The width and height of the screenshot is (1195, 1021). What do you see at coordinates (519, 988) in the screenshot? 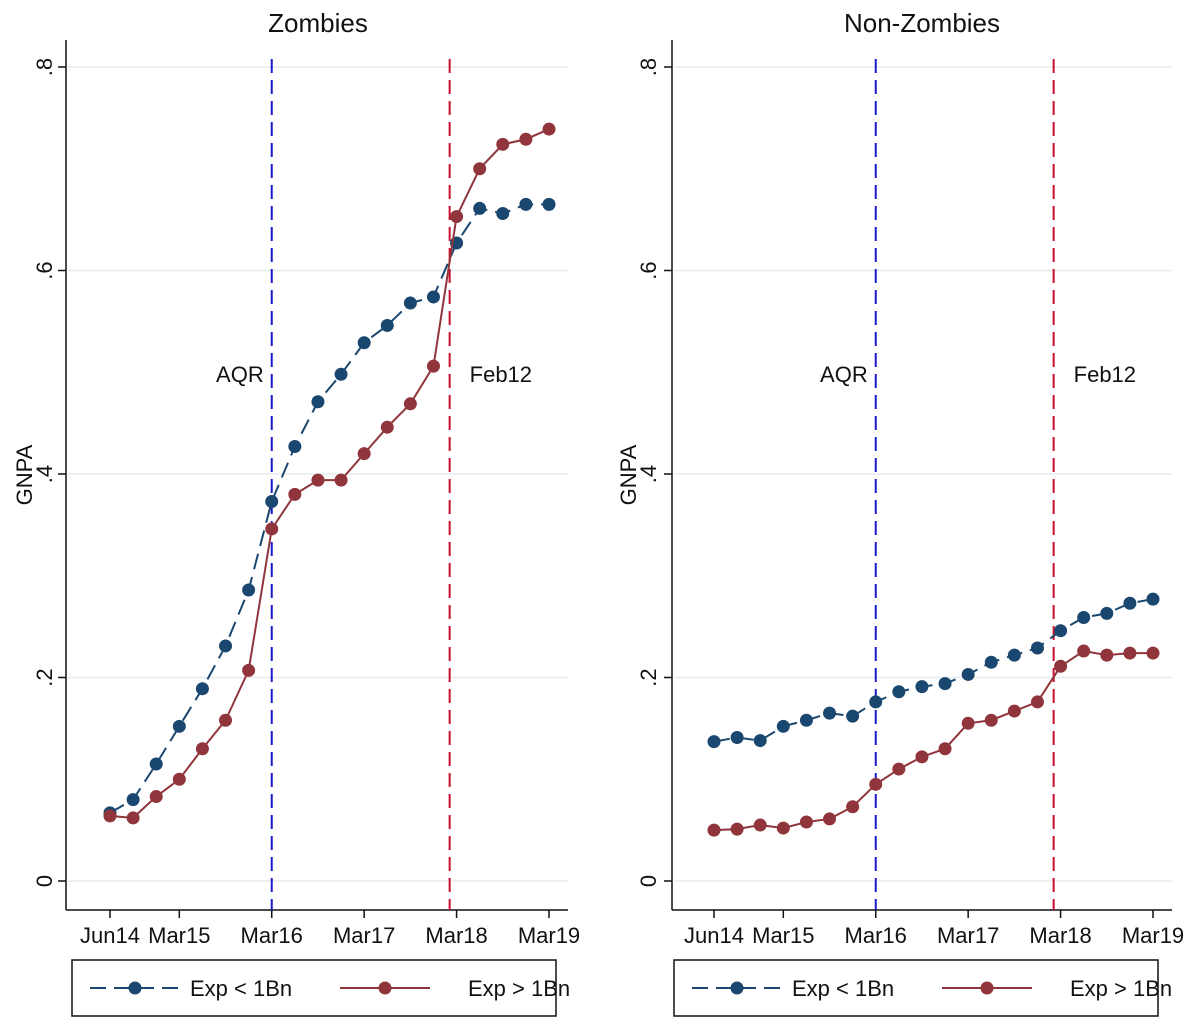
I see `legend-label: Exp > 1Bn` at bounding box center [519, 988].